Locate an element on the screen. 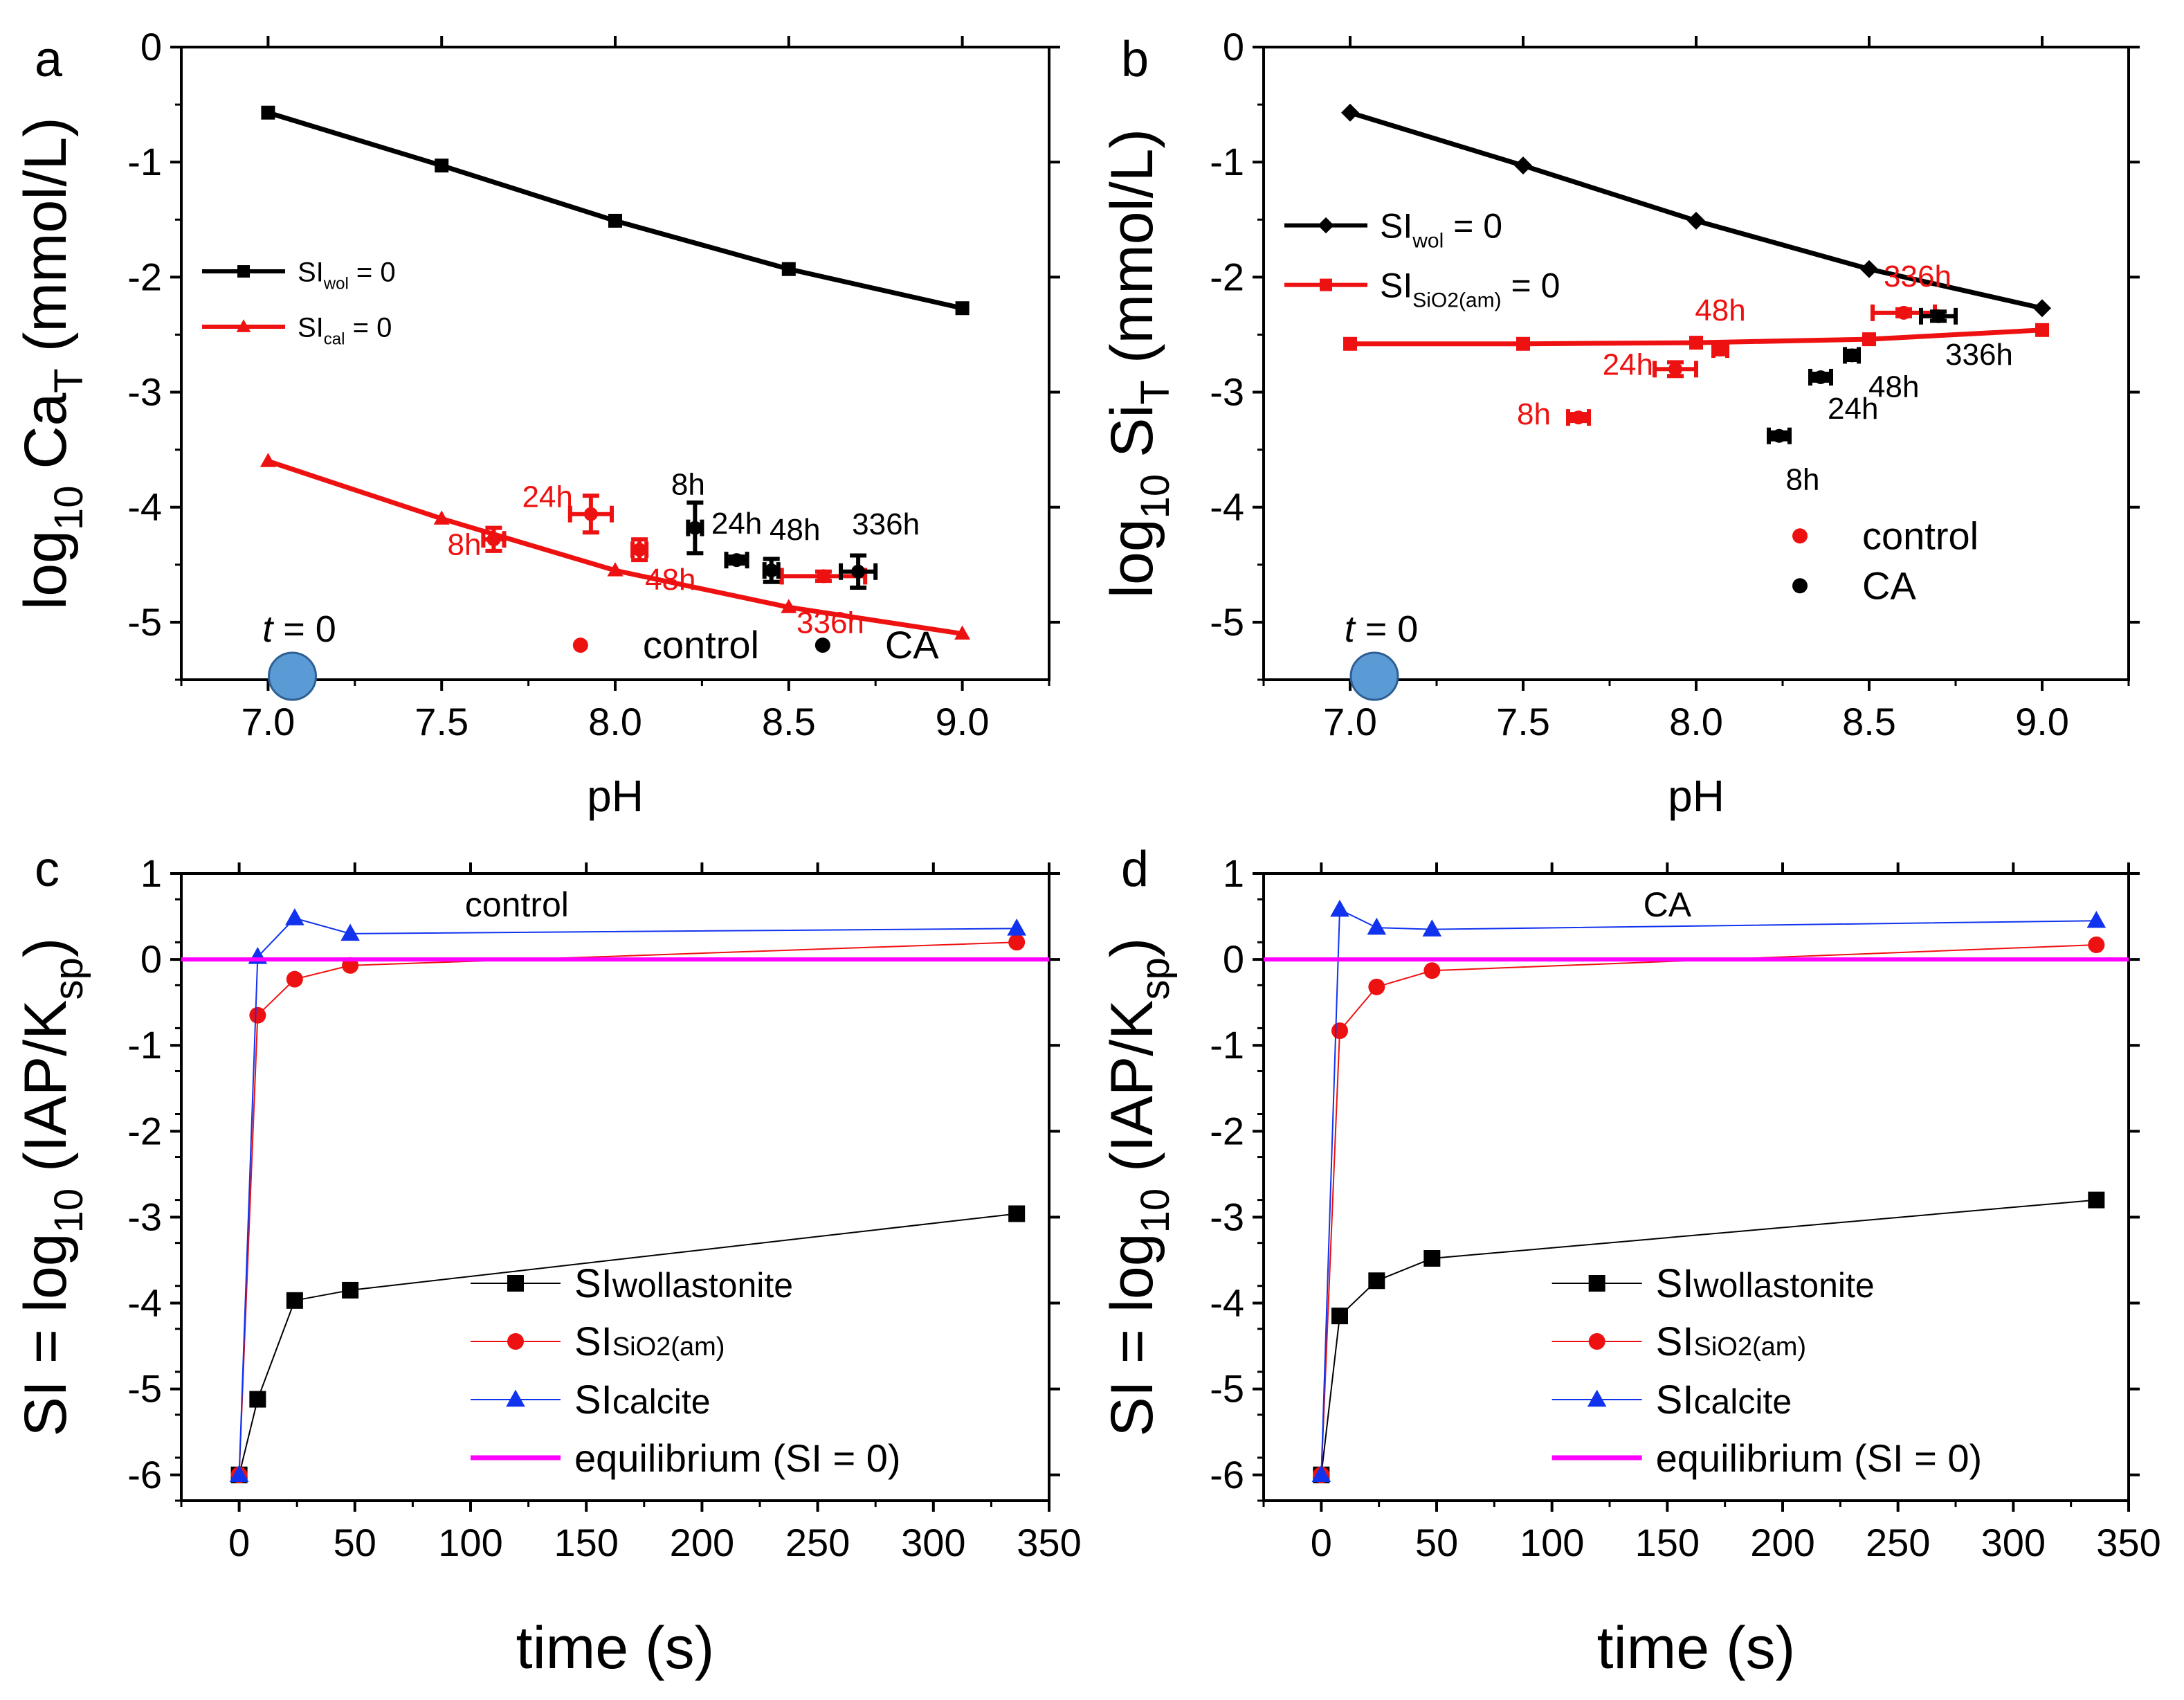 This screenshot has width=2184, height=1700. y-axis-label: SI = log10 (IAP/Ksp) is located at coordinates (1138, 1187).